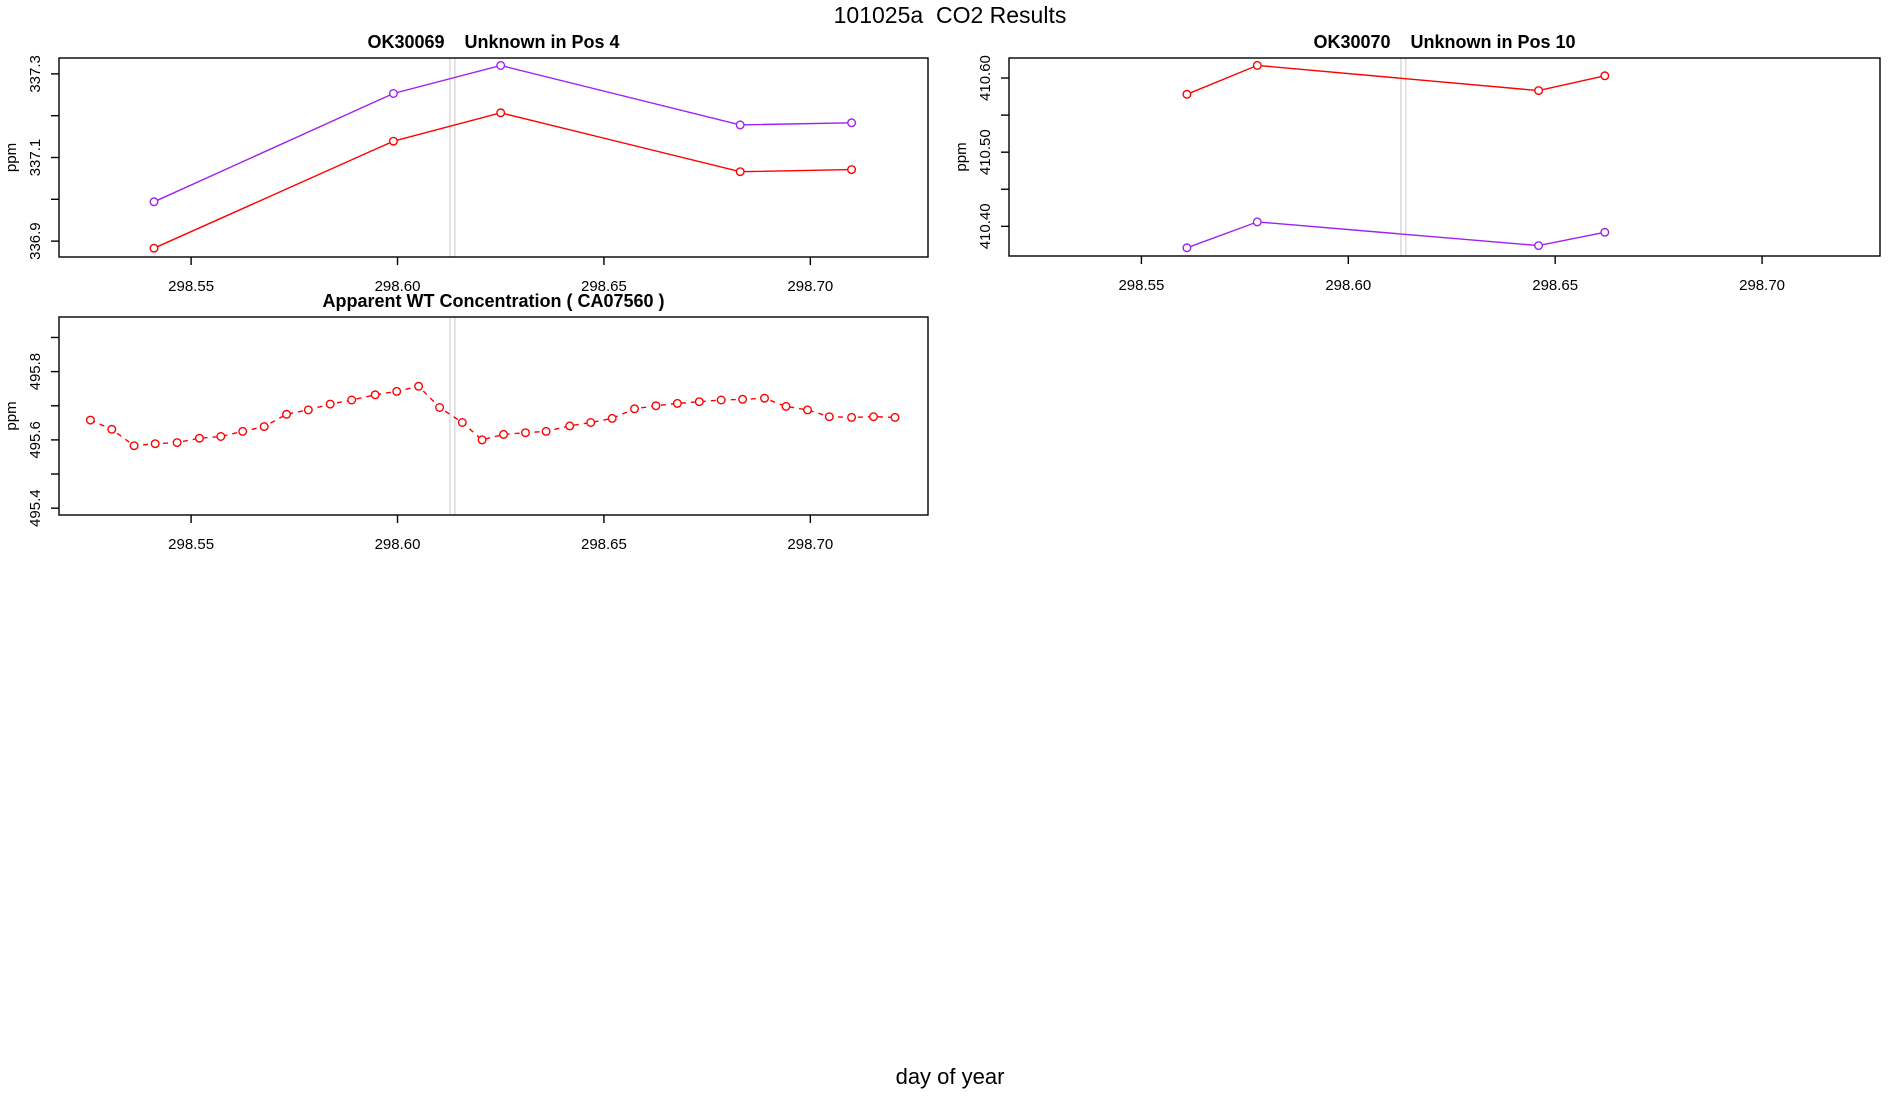 This screenshot has height=1100, width=1900. I want to click on series-line-red-dashed, so click(493, 416).